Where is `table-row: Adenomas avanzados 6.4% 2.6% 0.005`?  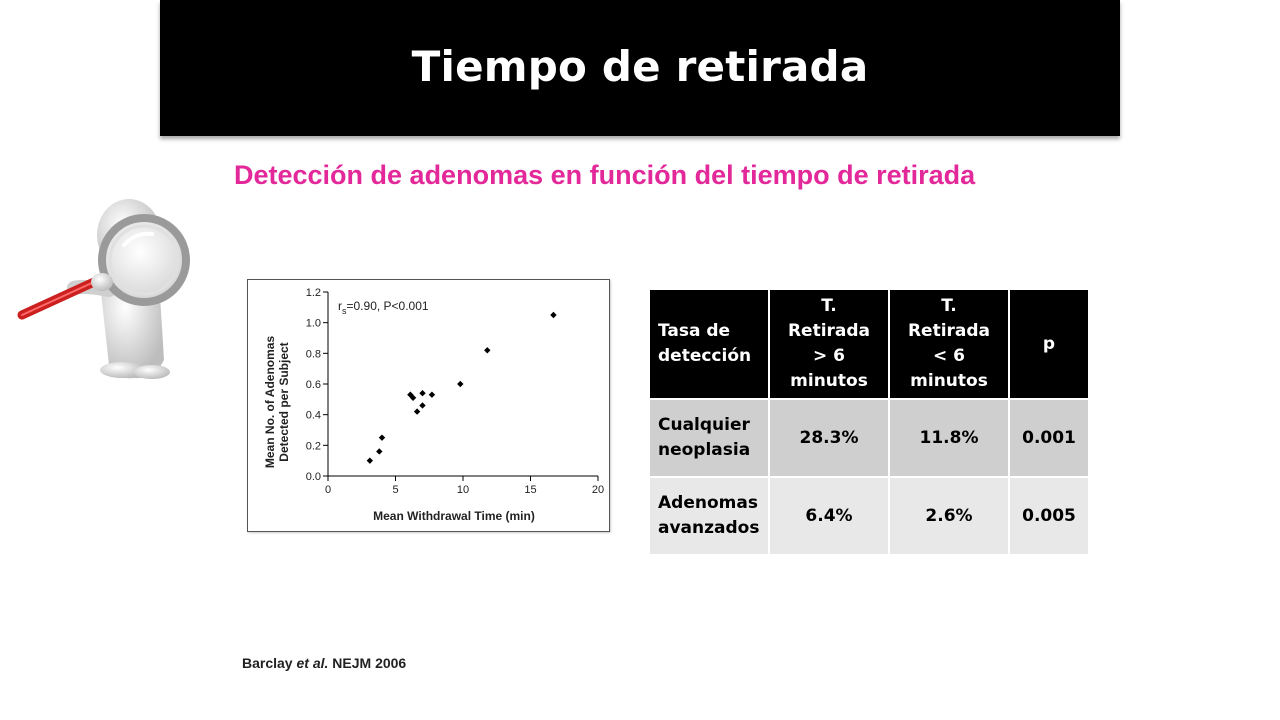
table-row: Adenomas avanzados 6.4% 2.6% 0.005 is located at coordinates (869, 516).